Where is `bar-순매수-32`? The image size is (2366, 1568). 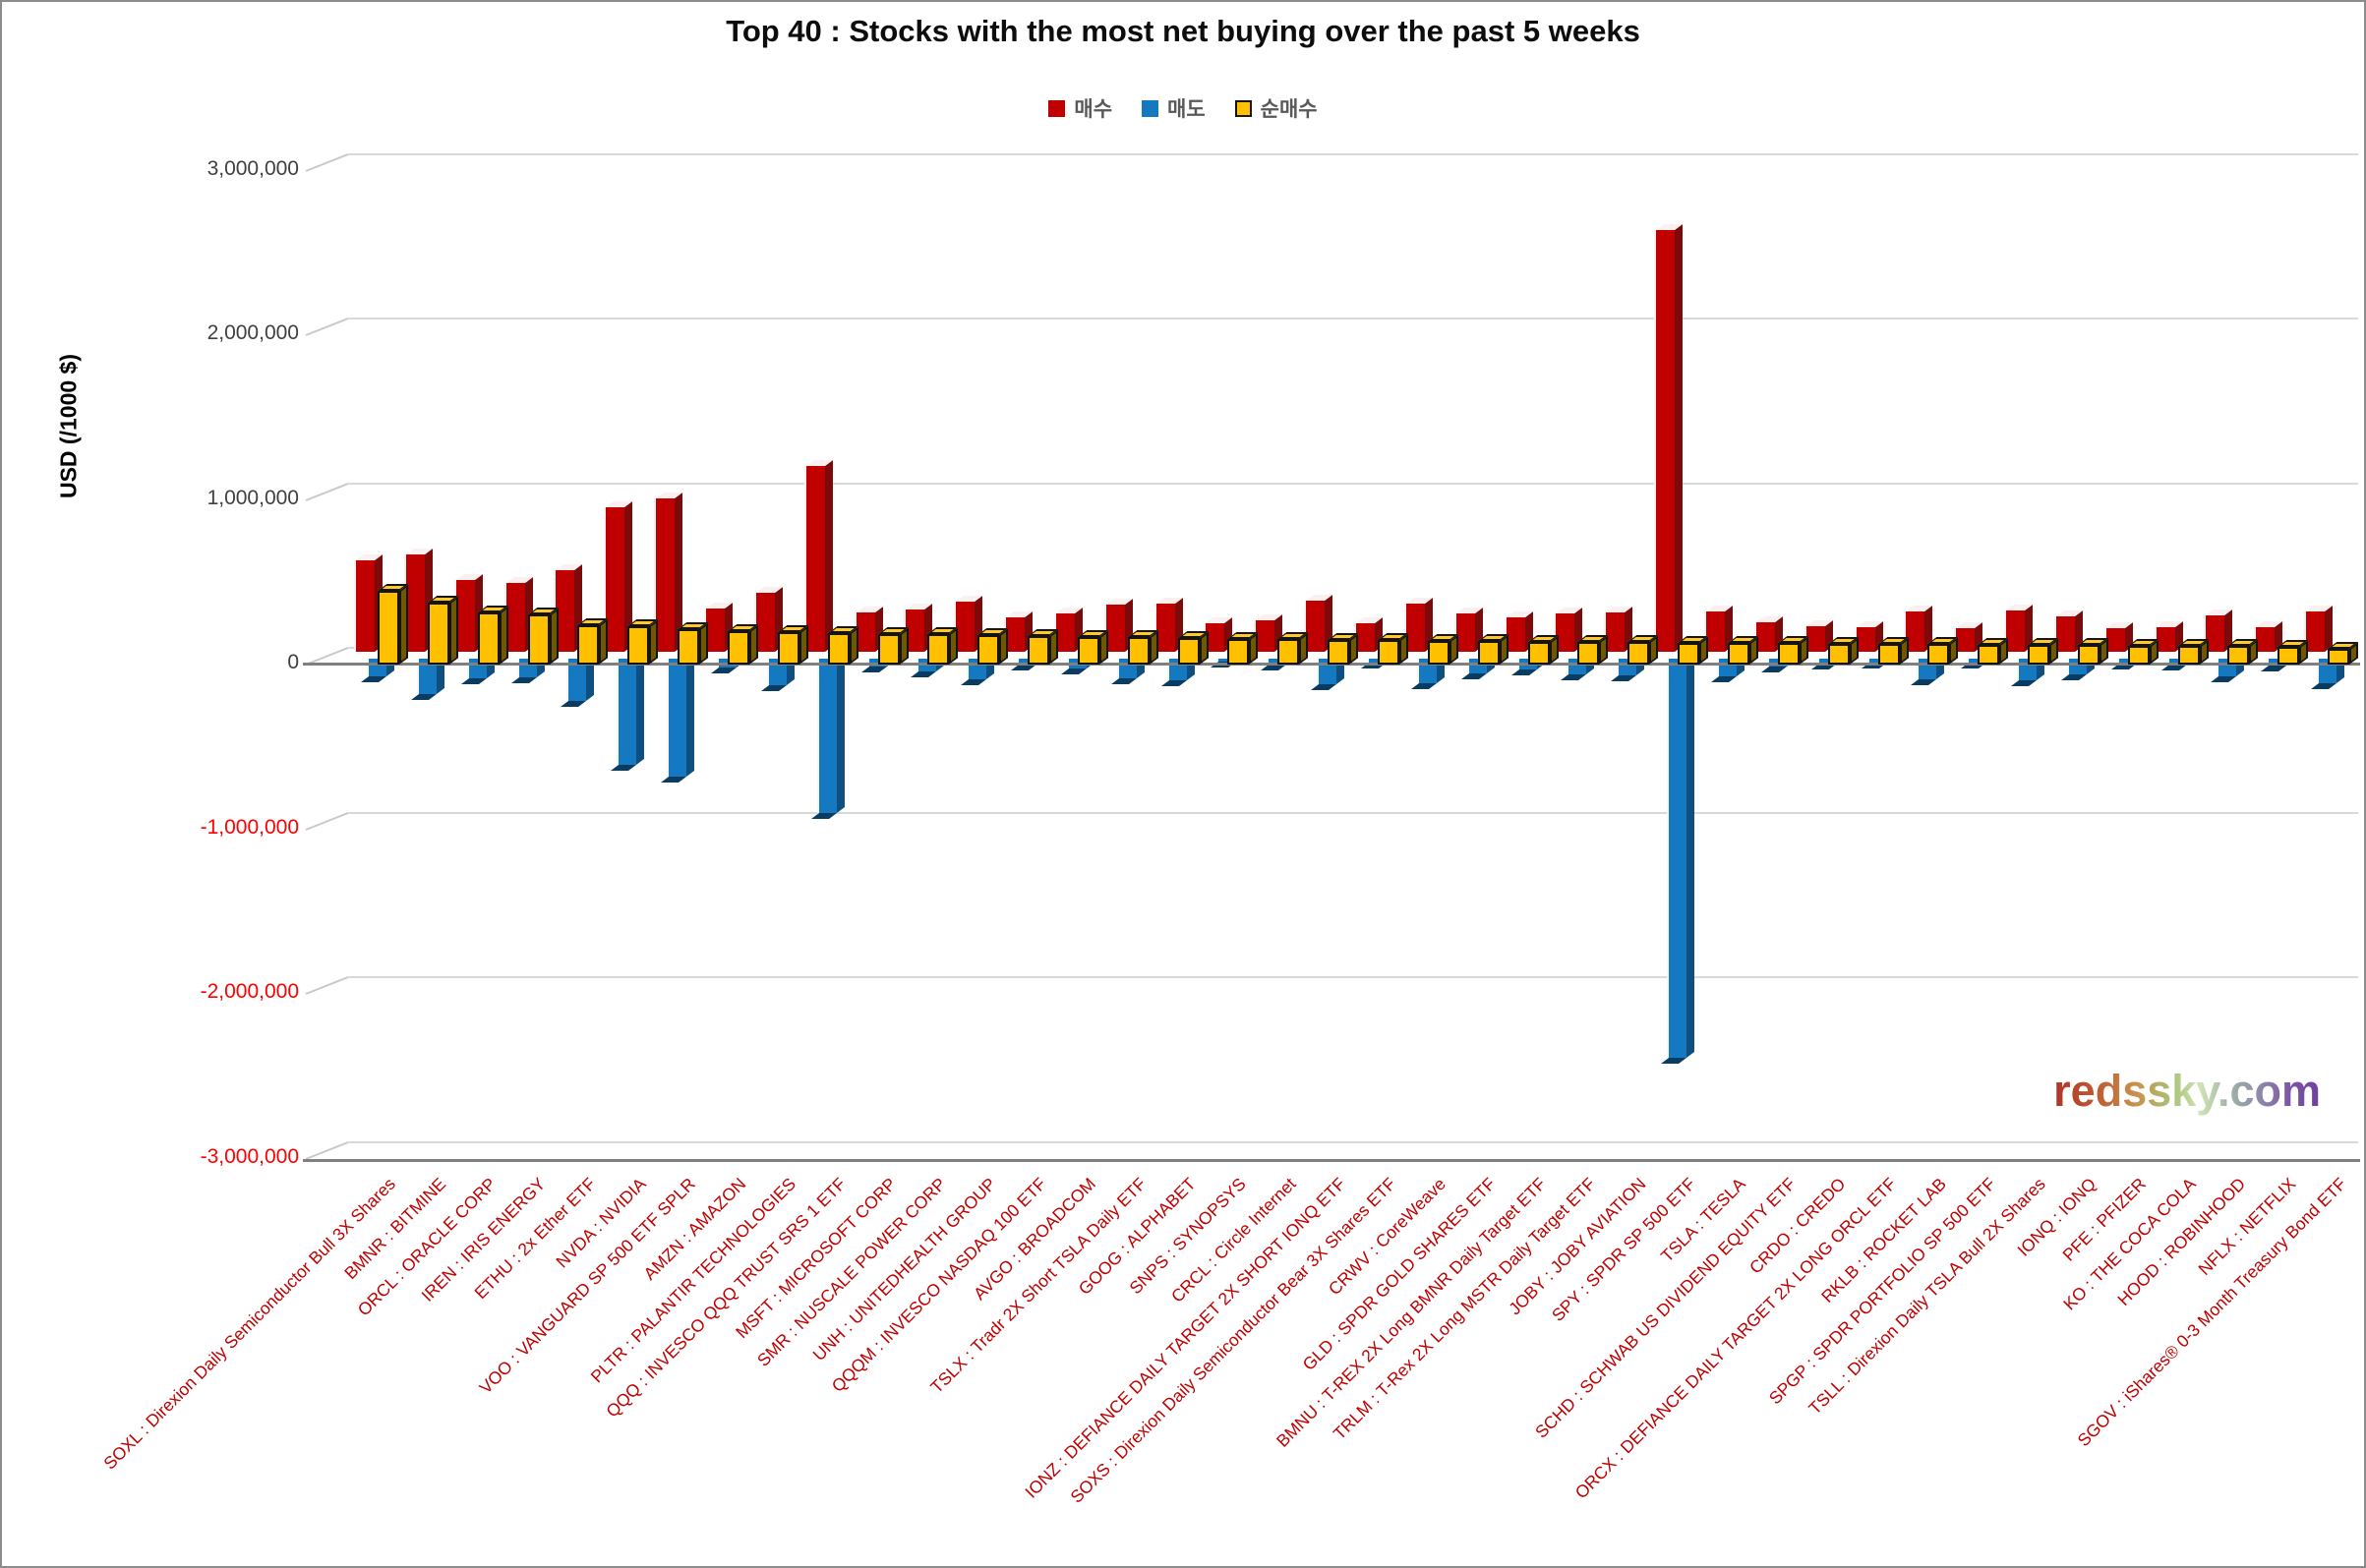
bar-순매수-32 is located at coordinates (1943, 651).